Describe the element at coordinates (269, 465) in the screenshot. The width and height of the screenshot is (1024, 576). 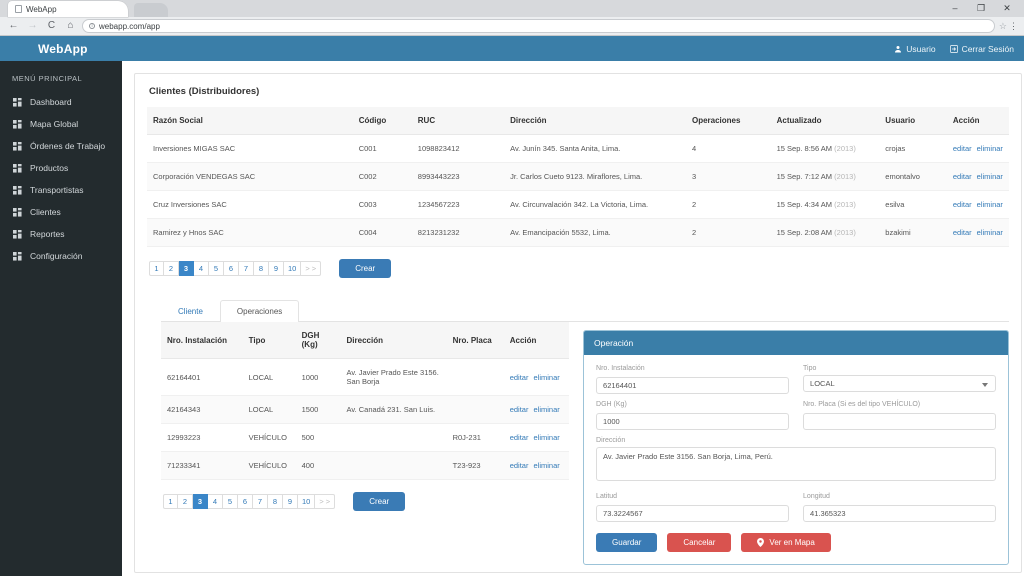
I see `cell-tipo: VEHÍCULO` at that location.